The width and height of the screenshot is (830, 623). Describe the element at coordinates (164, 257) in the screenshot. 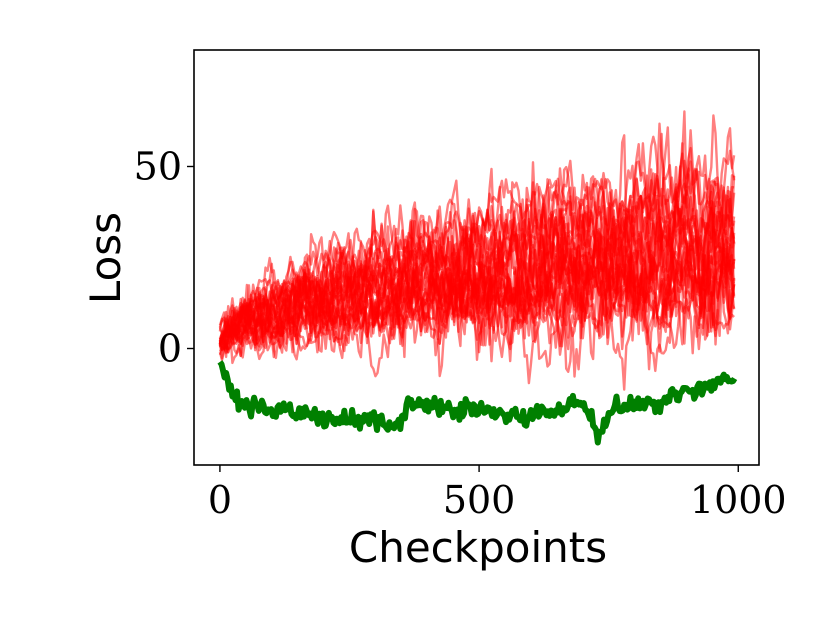

I see `y-axis-ticks: 0 50` at that location.